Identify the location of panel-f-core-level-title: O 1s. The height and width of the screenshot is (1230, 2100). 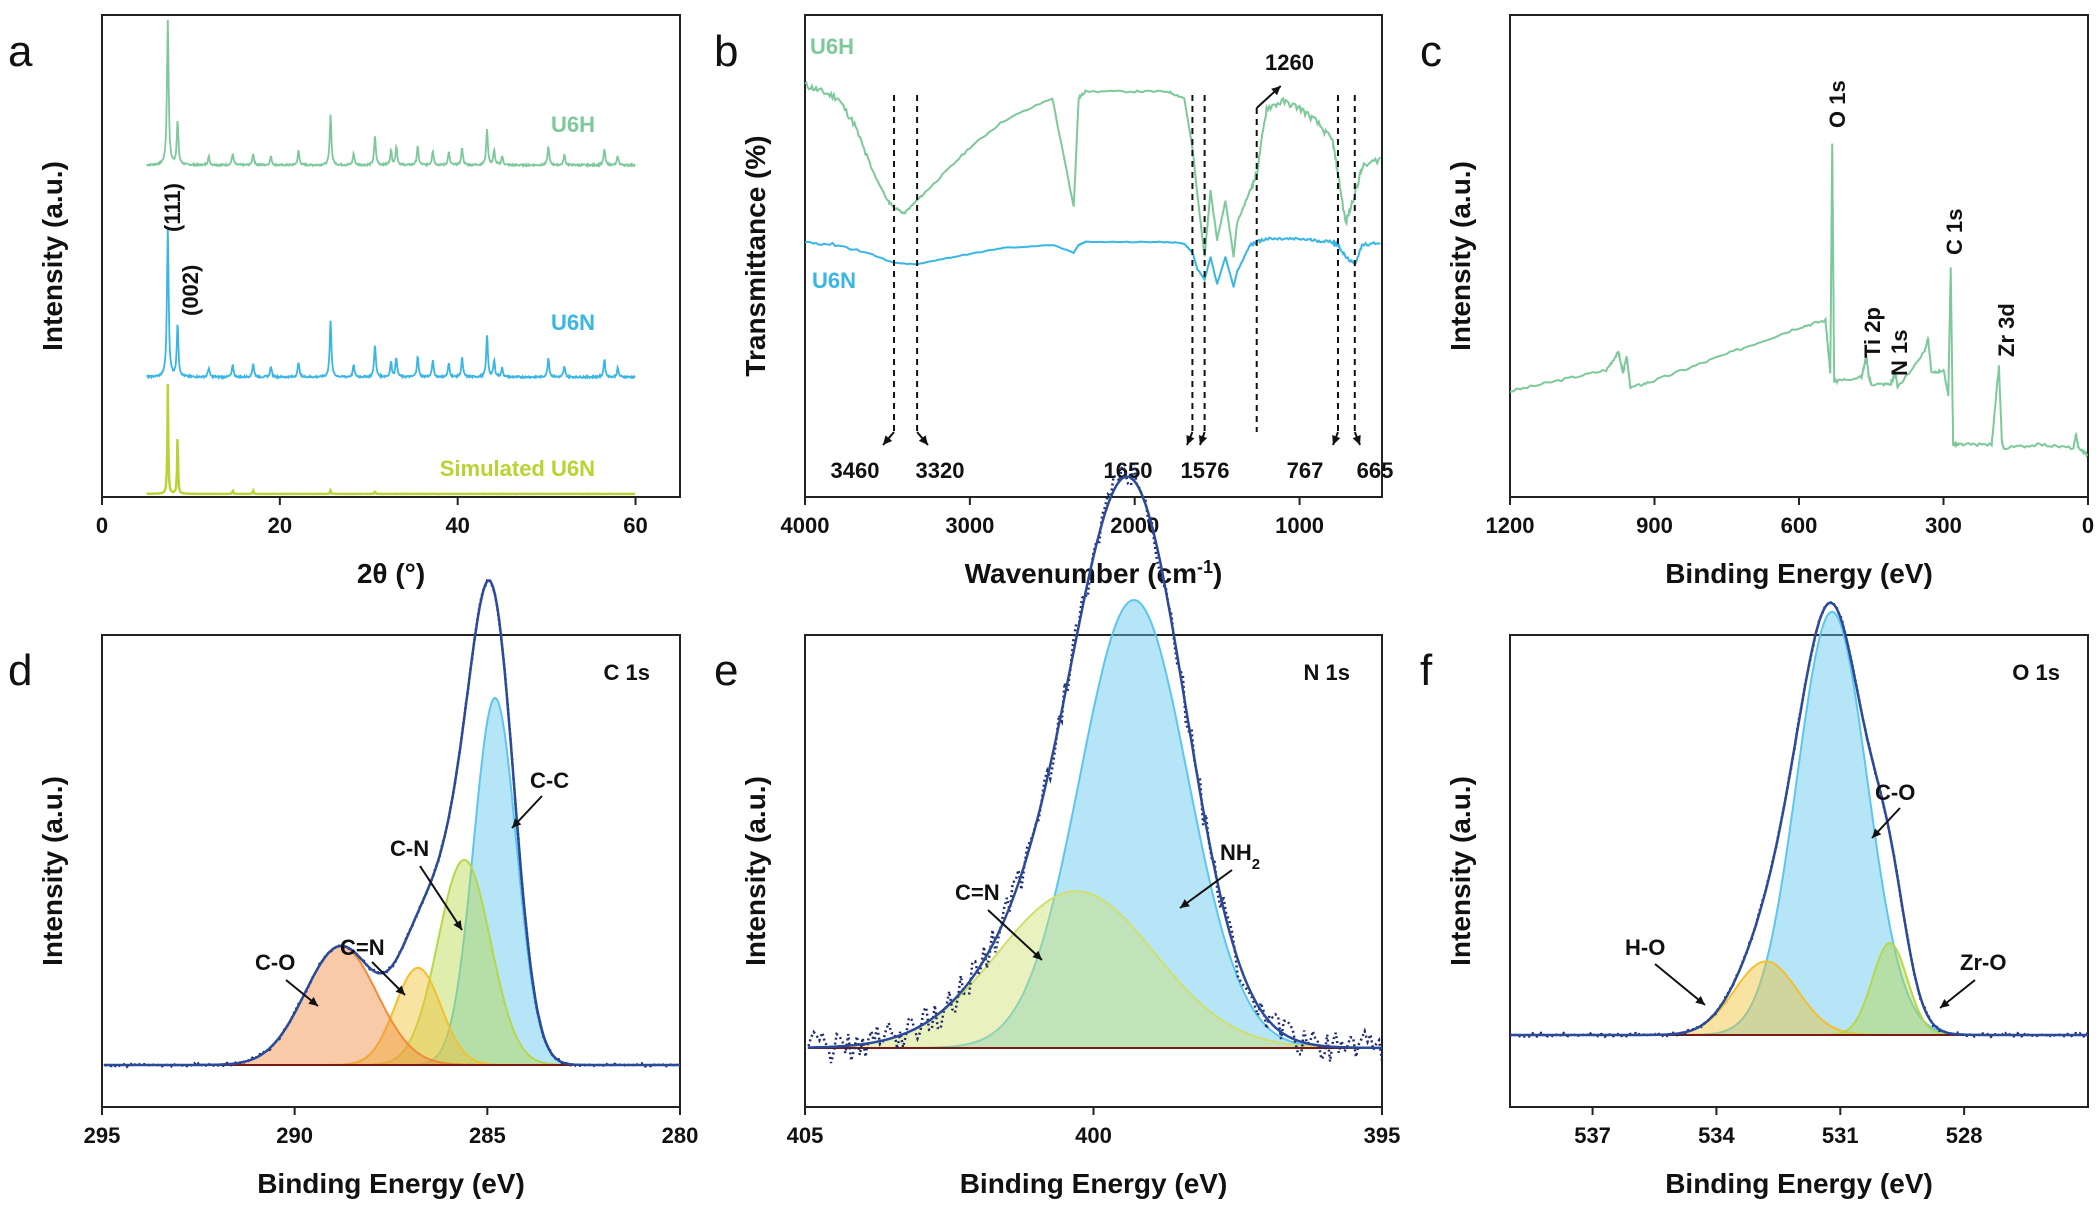
(2036, 672).